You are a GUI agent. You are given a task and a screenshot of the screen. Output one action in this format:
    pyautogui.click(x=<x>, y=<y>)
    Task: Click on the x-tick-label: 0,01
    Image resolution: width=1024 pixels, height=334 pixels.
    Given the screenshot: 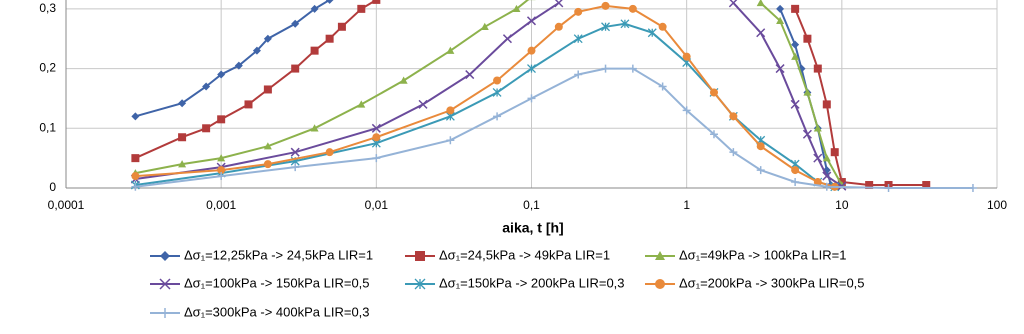 What is the action you would take?
    pyautogui.click(x=377, y=205)
    